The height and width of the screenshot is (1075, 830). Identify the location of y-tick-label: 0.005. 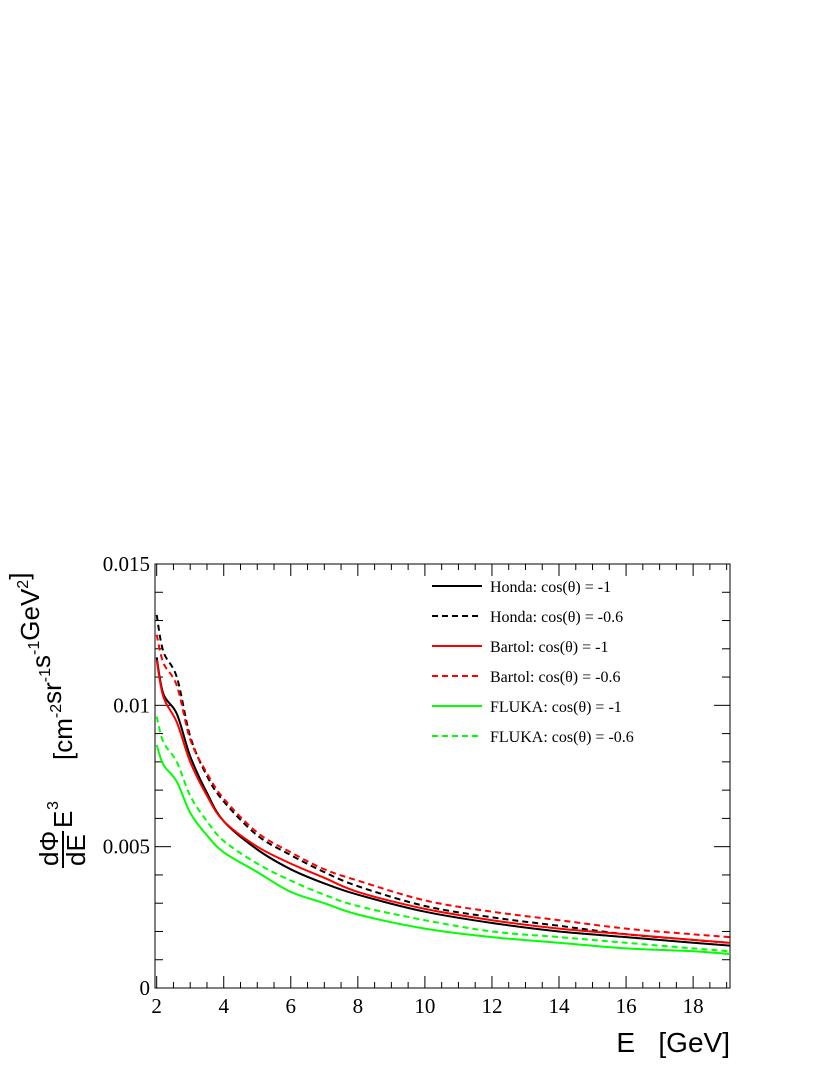
(126, 847).